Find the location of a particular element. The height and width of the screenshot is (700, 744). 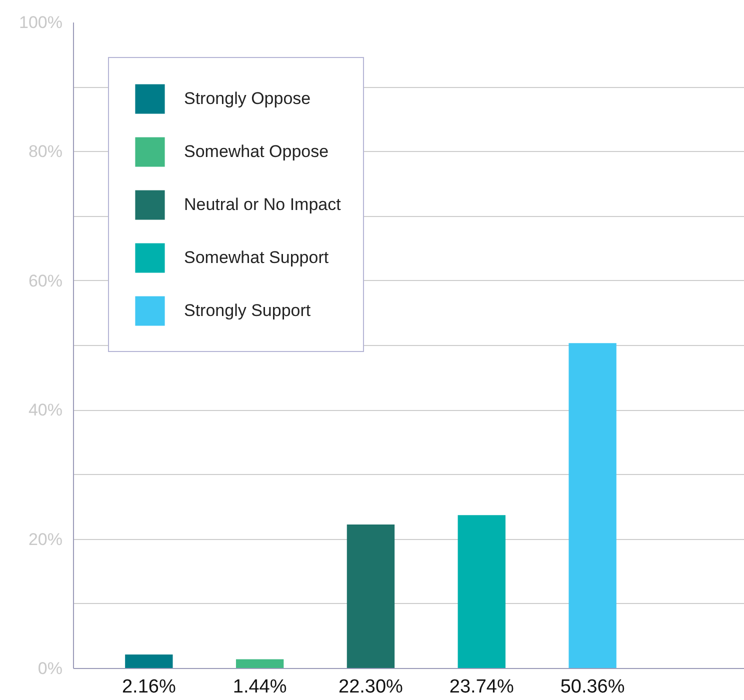

x-tick-label: 1.44% is located at coordinates (259, 687).